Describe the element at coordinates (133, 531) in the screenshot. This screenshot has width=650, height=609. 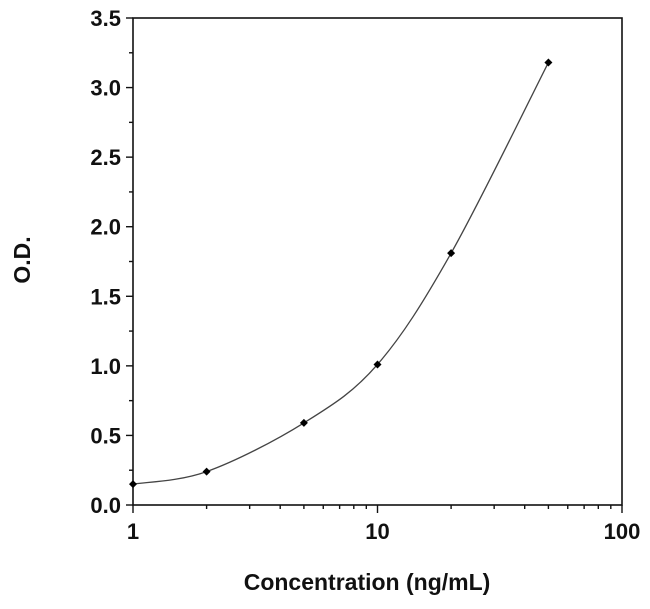
I see `x-tick-label: 1` at that location.